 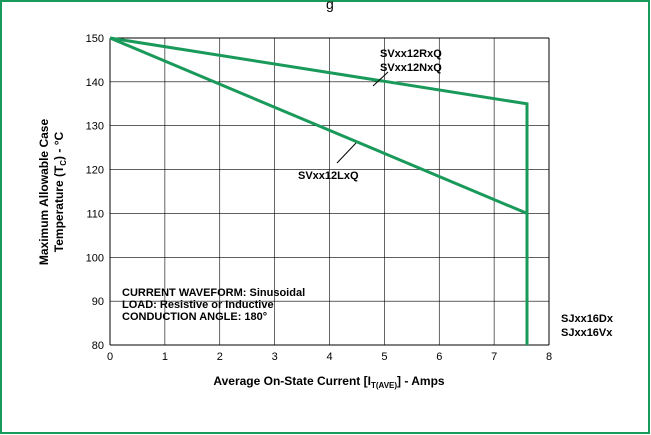 I want to click on x-axis-title-main: Average On-State Current [I, so click(x=292, y=381).